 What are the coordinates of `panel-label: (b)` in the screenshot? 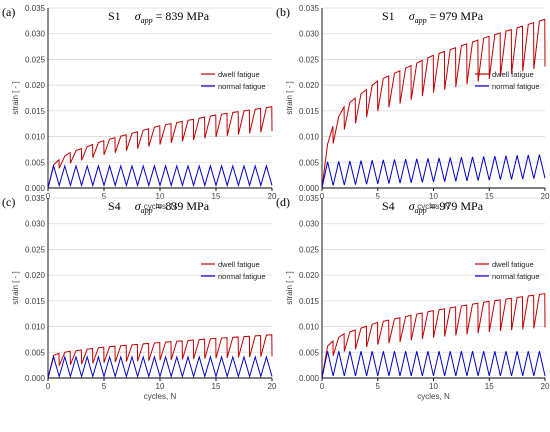 It's located at (283, 12).